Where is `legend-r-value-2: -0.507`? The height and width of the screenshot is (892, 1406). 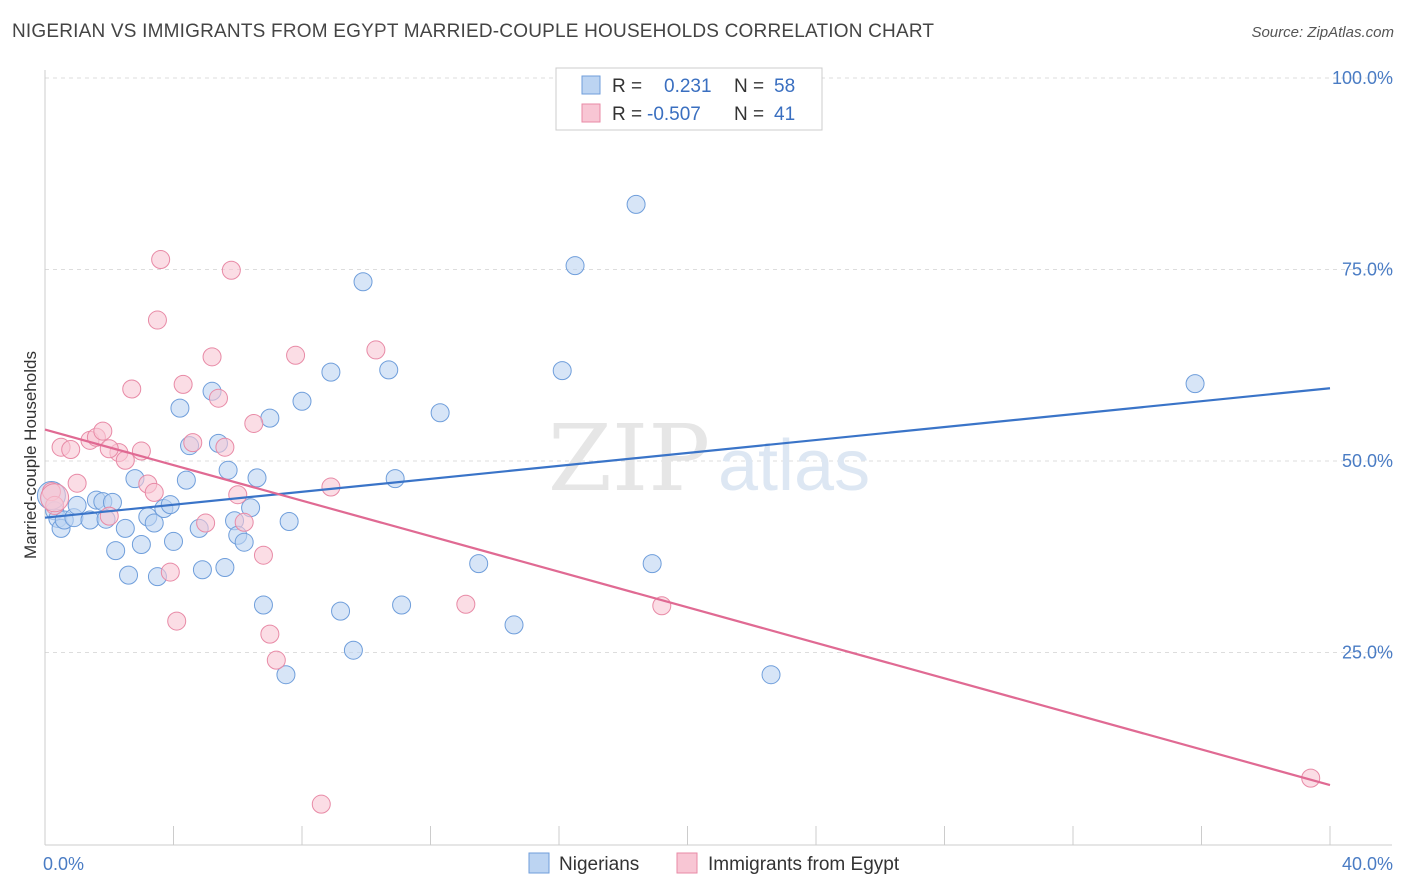 legend-r-value-2: -0.507 is located at coordinates (674, 114).